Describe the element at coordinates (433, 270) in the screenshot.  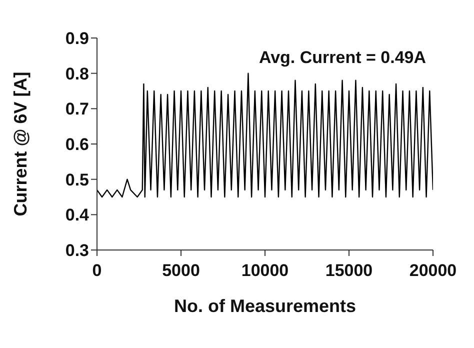
I see `x-tick-label: 20000` at that location.